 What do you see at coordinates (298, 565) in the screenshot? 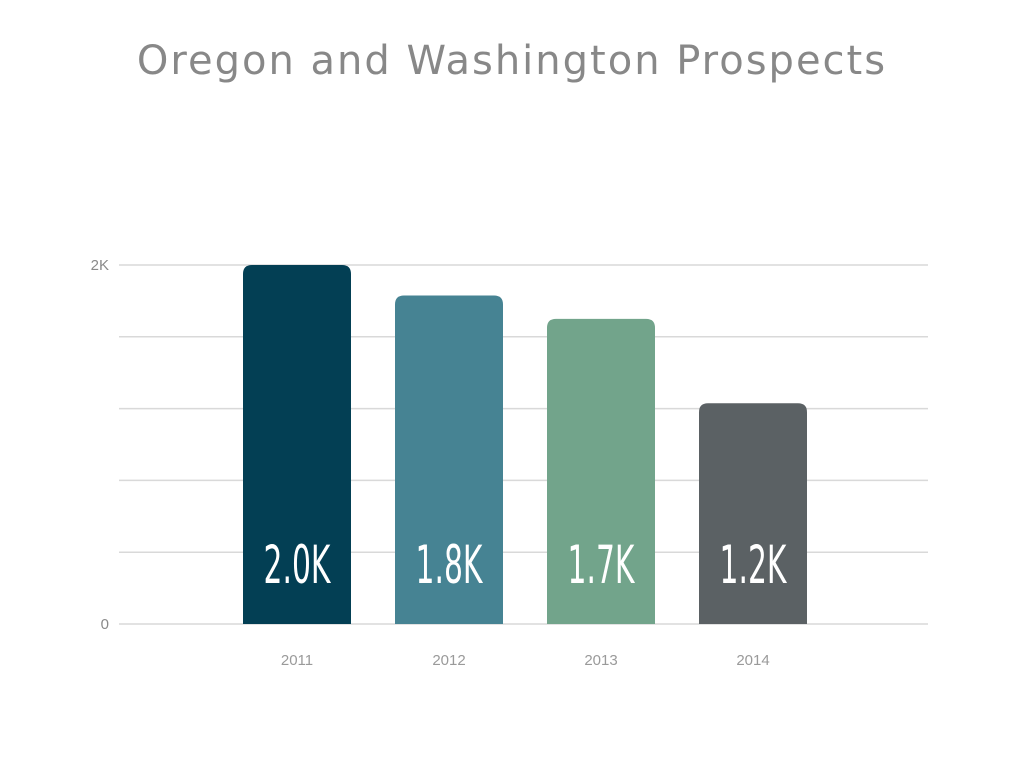
I see `data-label: 2.0K` at bounding box center [298, 565].